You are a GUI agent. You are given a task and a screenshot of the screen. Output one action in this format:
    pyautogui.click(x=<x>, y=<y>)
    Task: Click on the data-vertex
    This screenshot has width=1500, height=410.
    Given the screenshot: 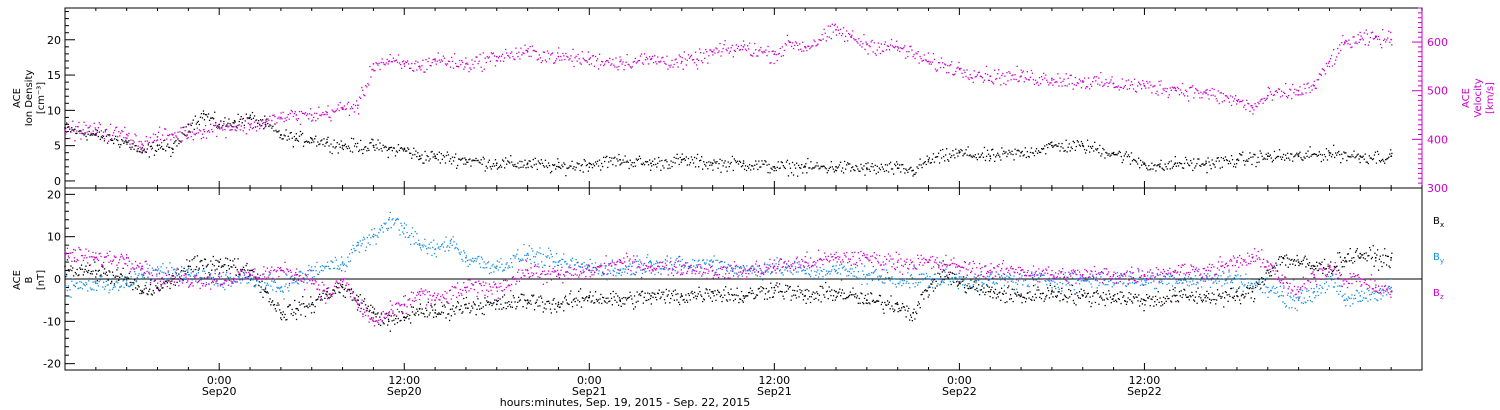 What is the action you would take?
    pyautogui.click(x=296, y=115)
    